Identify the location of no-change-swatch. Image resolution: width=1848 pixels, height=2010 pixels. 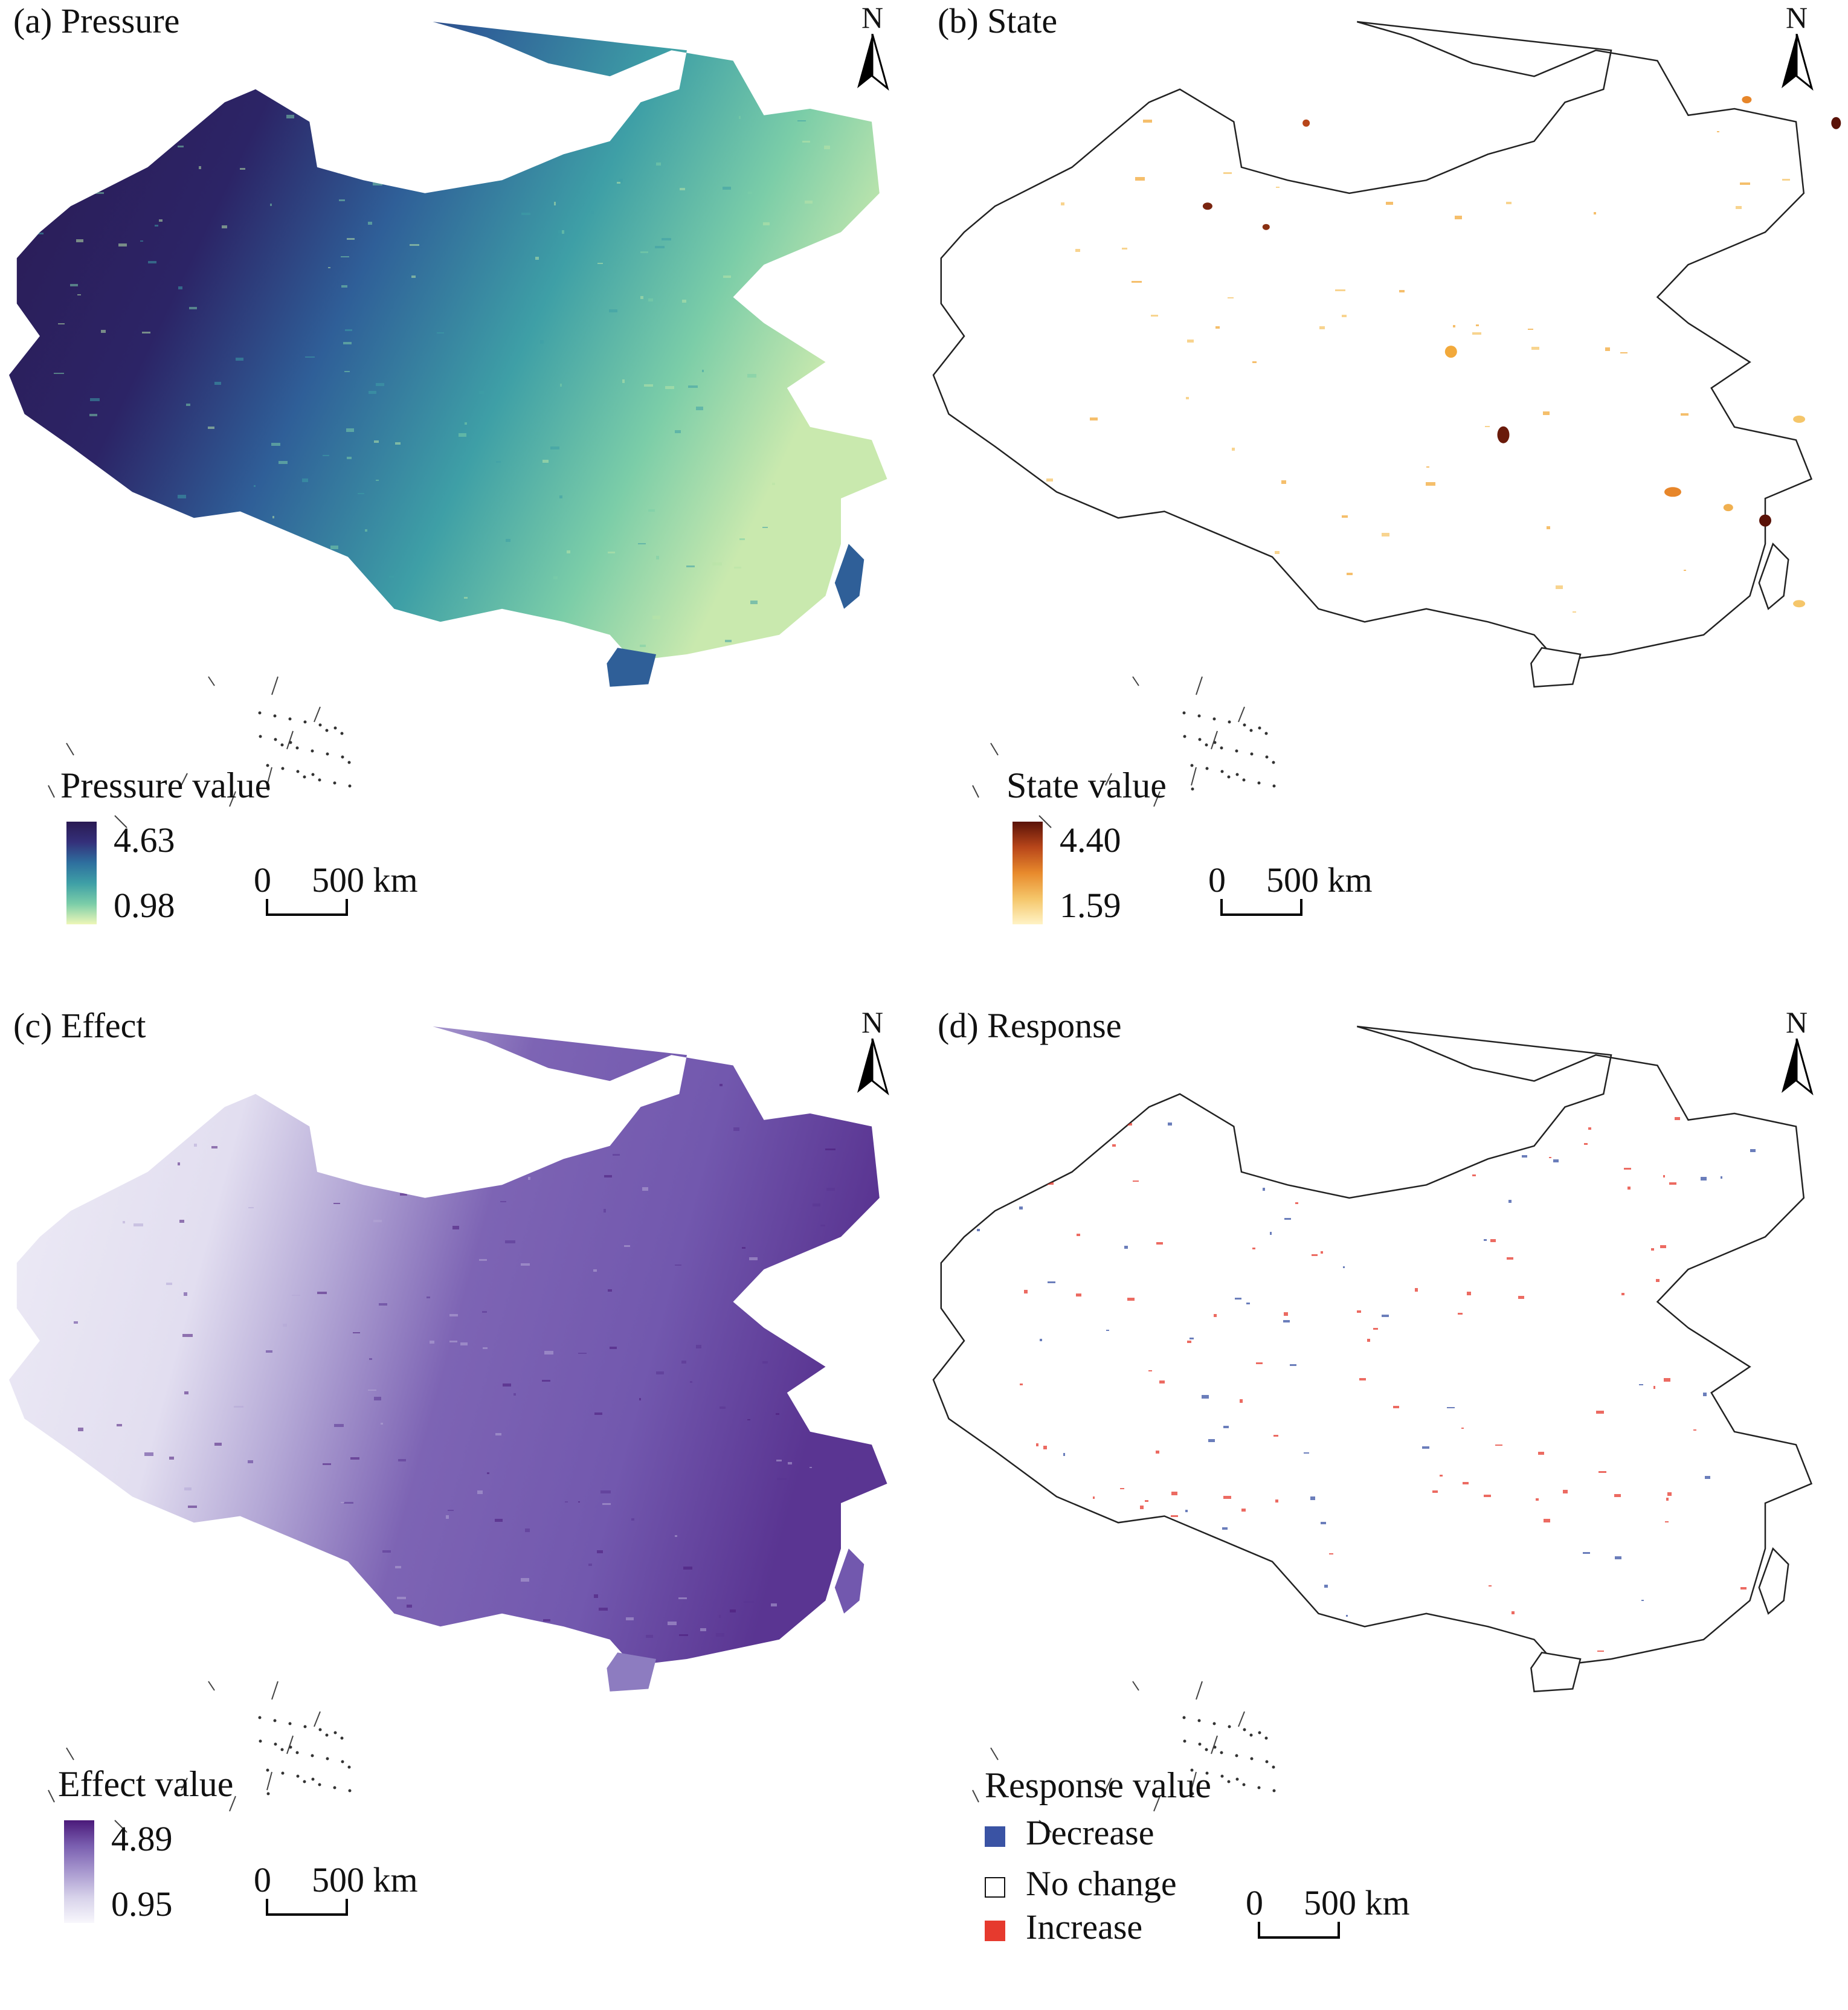
(995, 1887).